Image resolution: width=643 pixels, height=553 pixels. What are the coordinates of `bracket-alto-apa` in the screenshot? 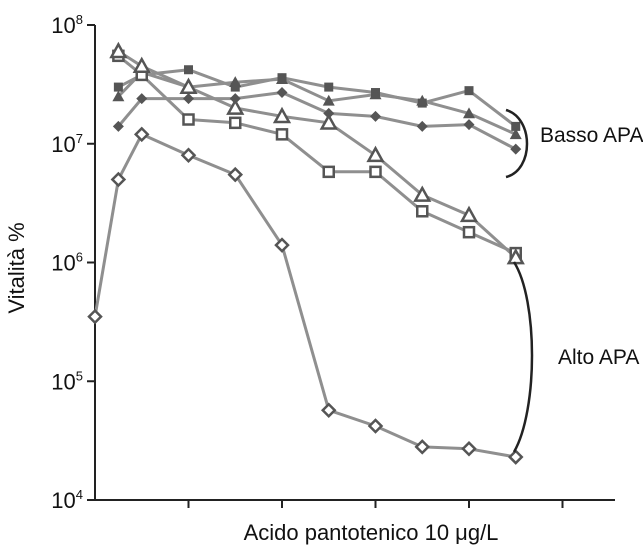 It's located at (523, 357).